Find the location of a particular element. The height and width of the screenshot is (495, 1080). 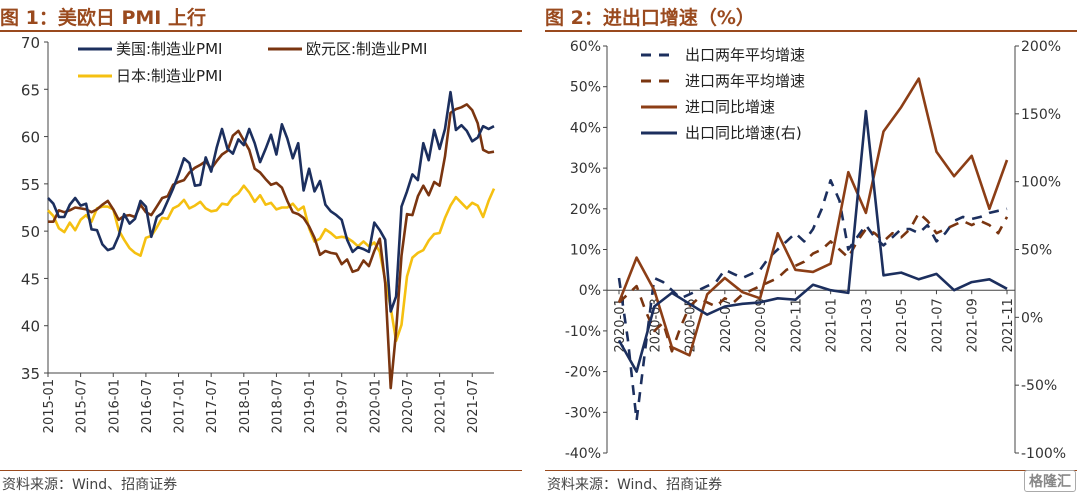

y2-tick-label: 200% is located at coordinates (1041, 47).